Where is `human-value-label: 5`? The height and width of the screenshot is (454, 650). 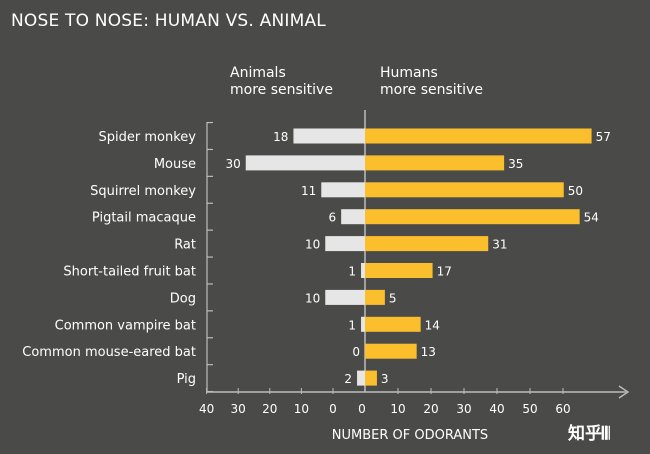 human-value-label: 5 is located at coordinates (393, 298).